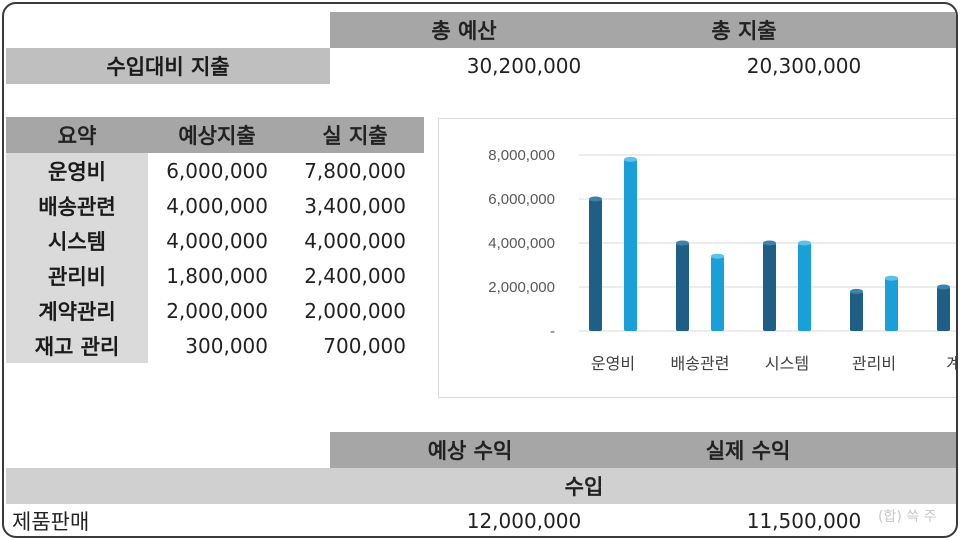 The height and width of the screenshot is (540, 960). Describe the element at coordinates (700, 363) in the screenshot. I see `chart-xtick-label: 배송관련` at that location.